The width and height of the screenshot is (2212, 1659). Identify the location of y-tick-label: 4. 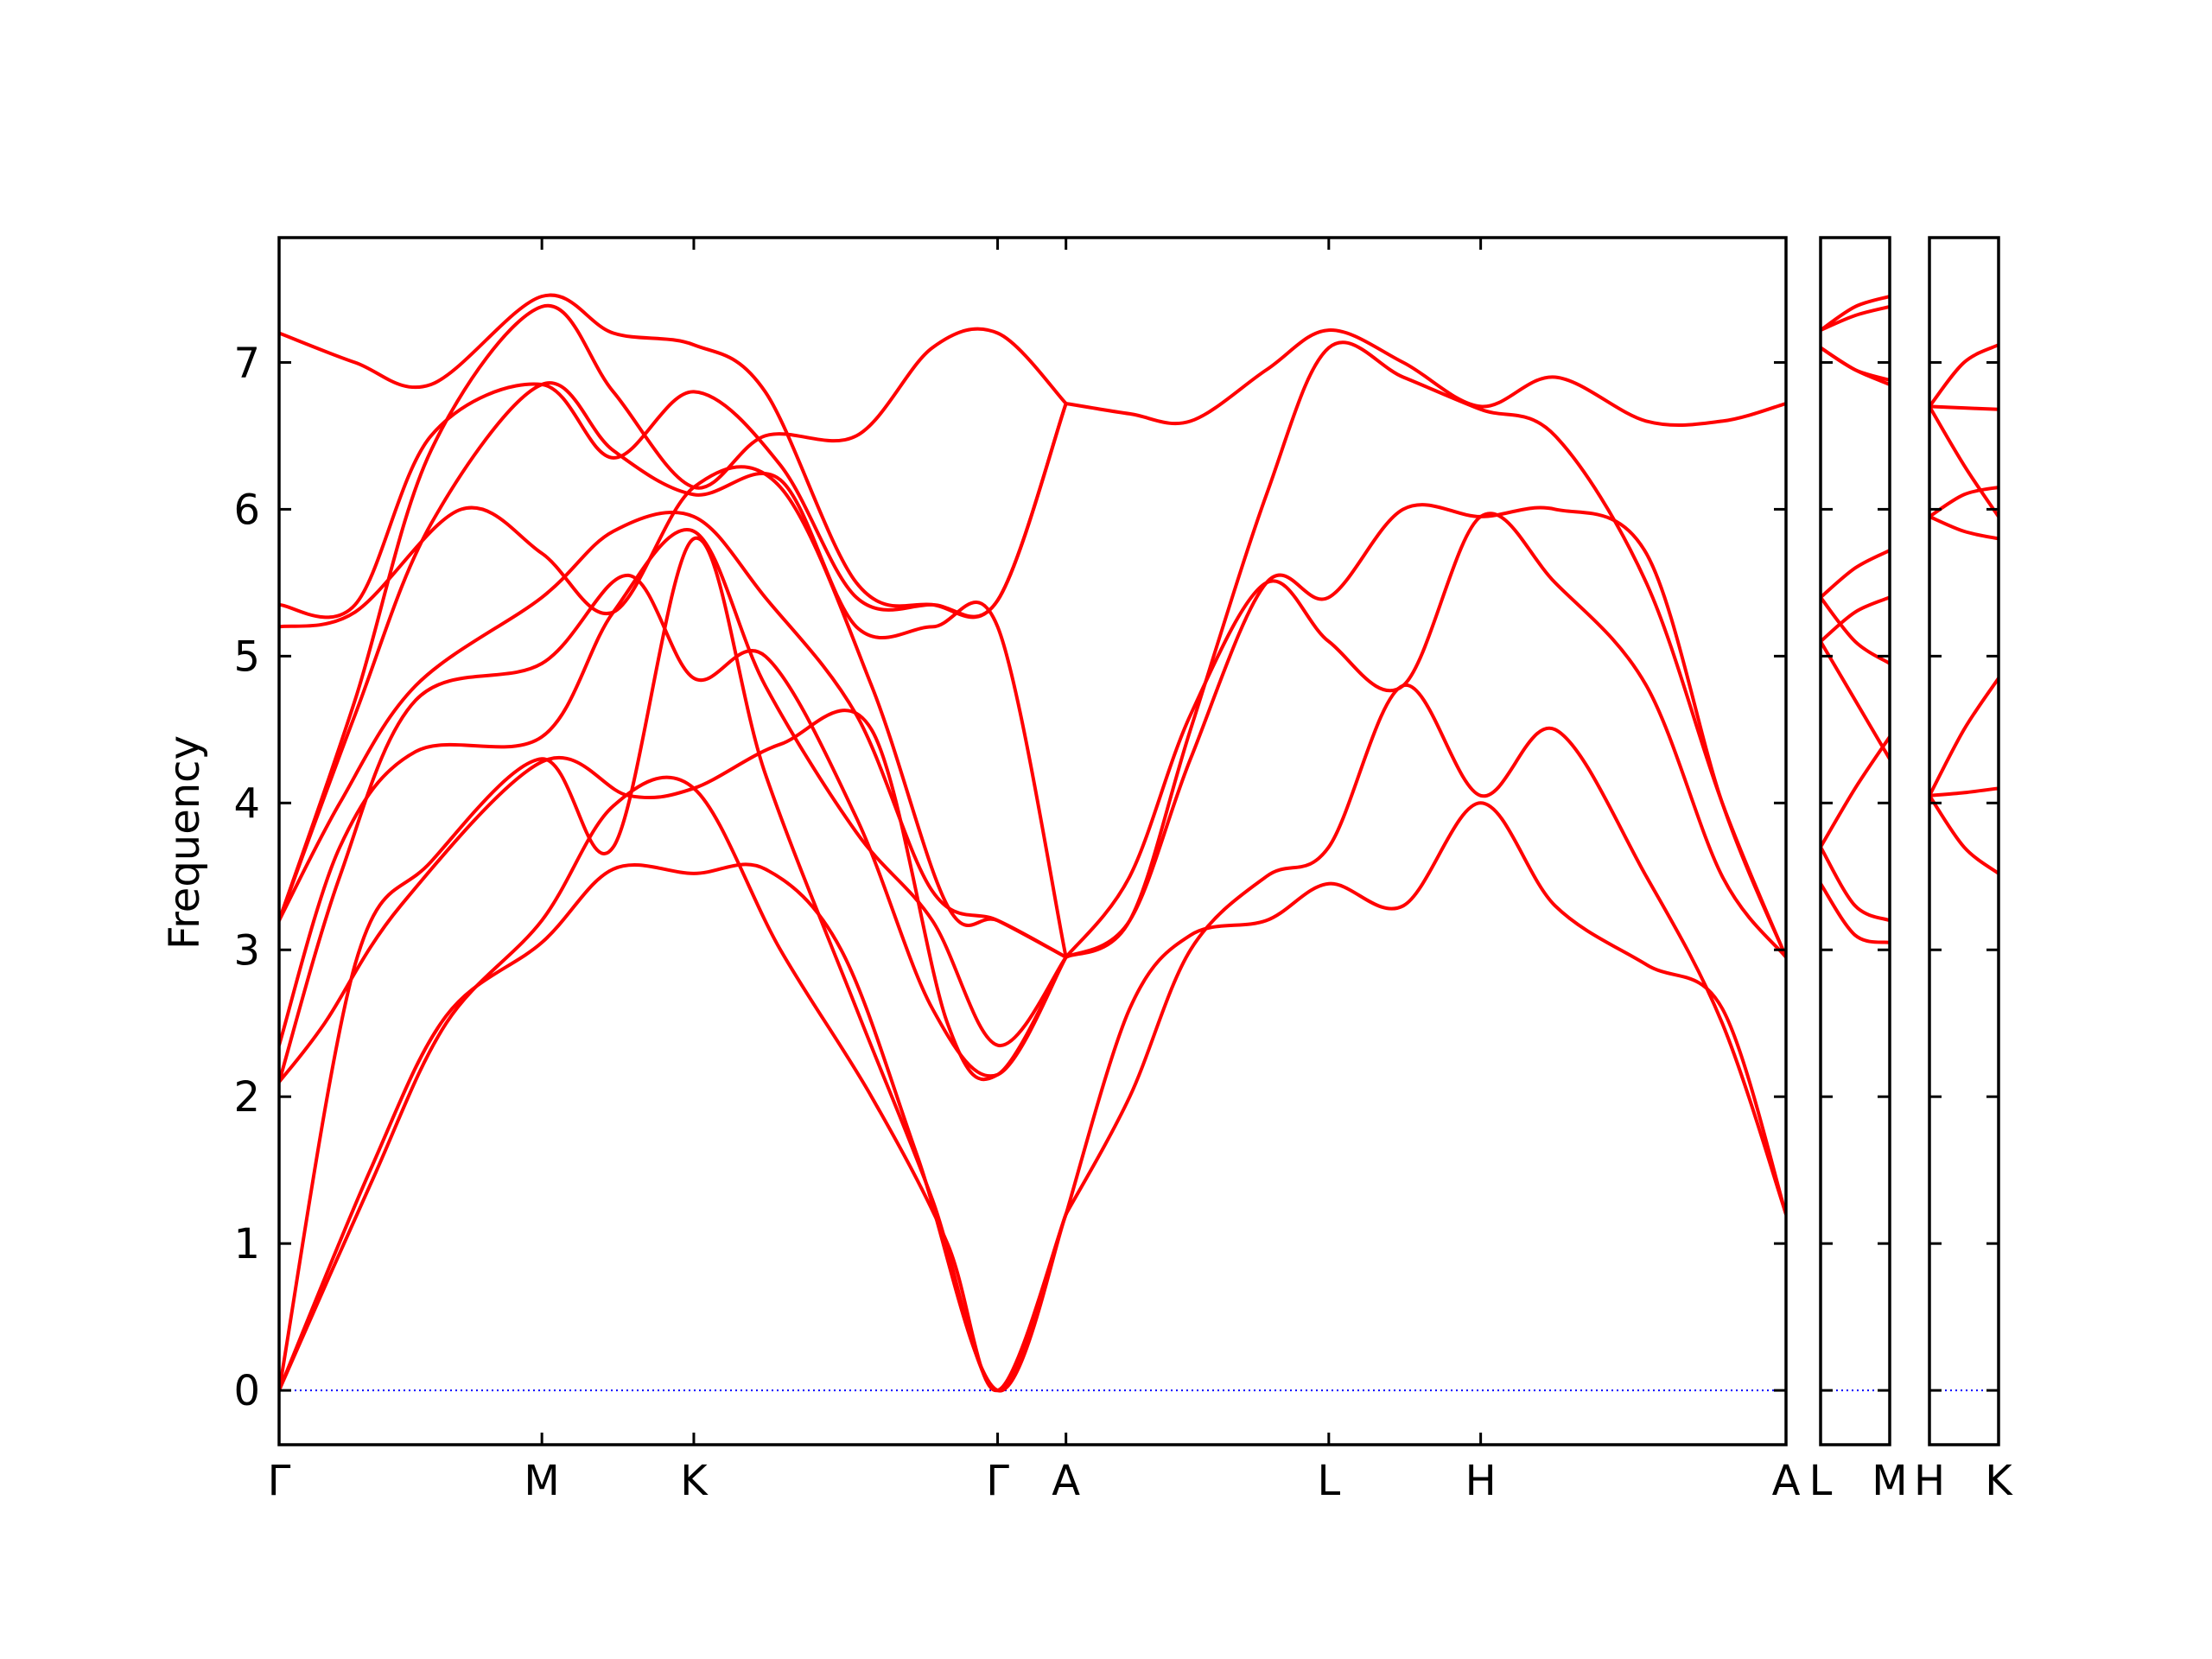
(246, 803).